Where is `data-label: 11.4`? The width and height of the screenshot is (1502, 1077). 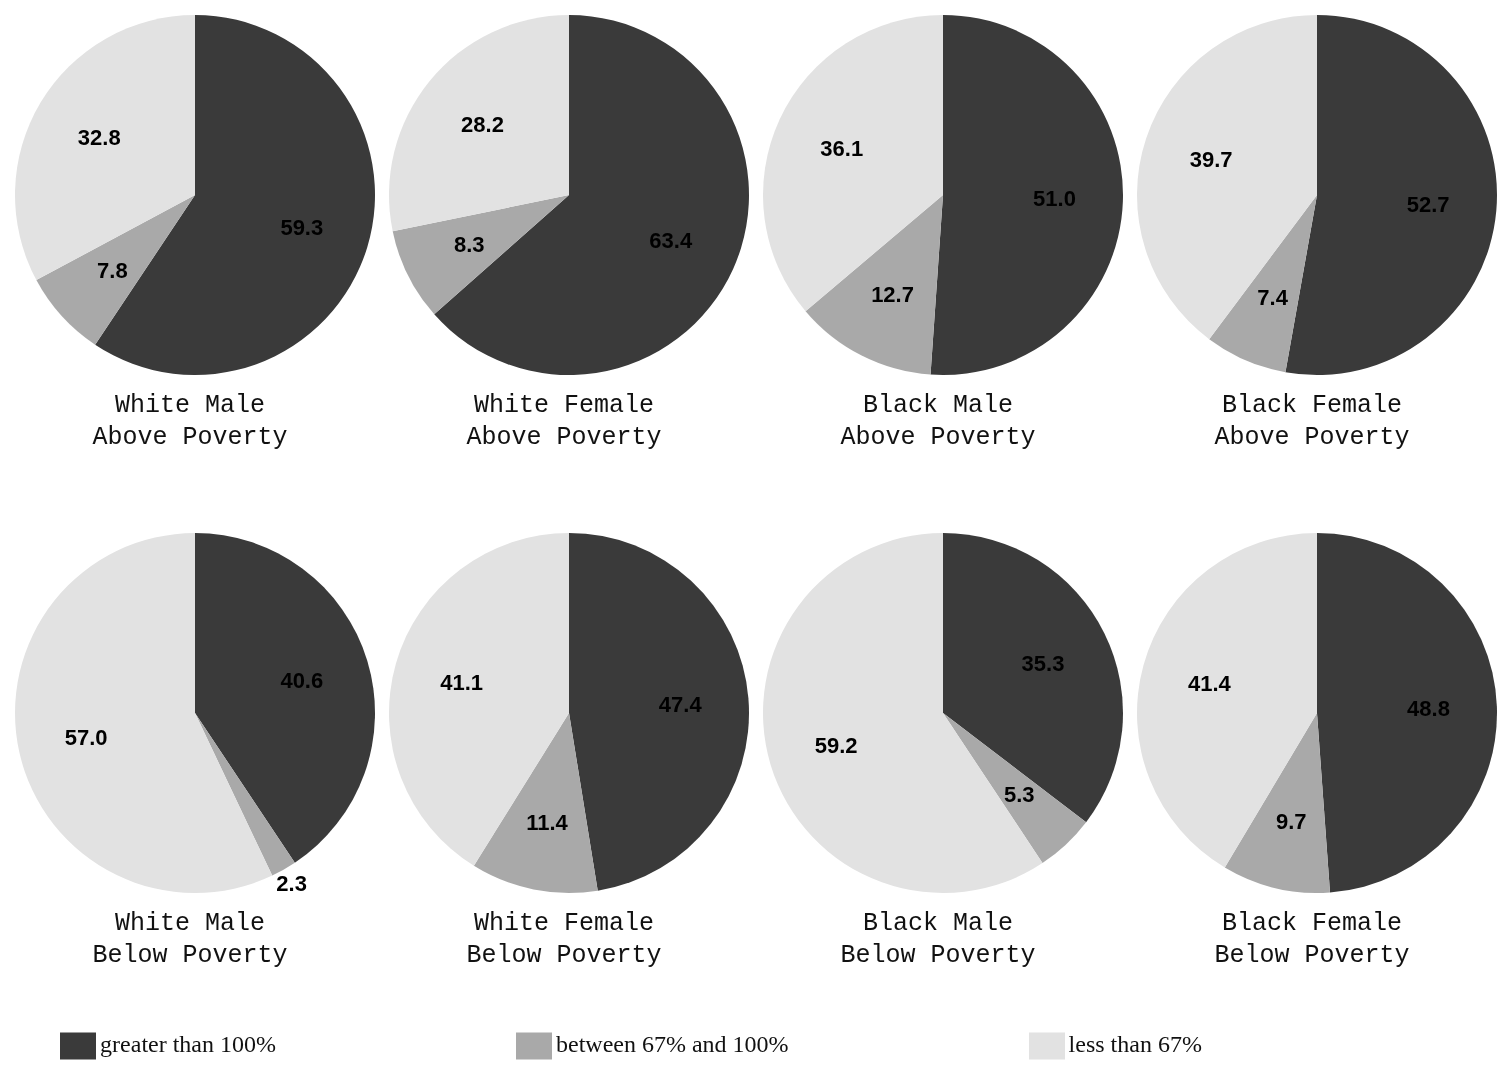 data-label: 11.4 is located at coordinates (547, 822).